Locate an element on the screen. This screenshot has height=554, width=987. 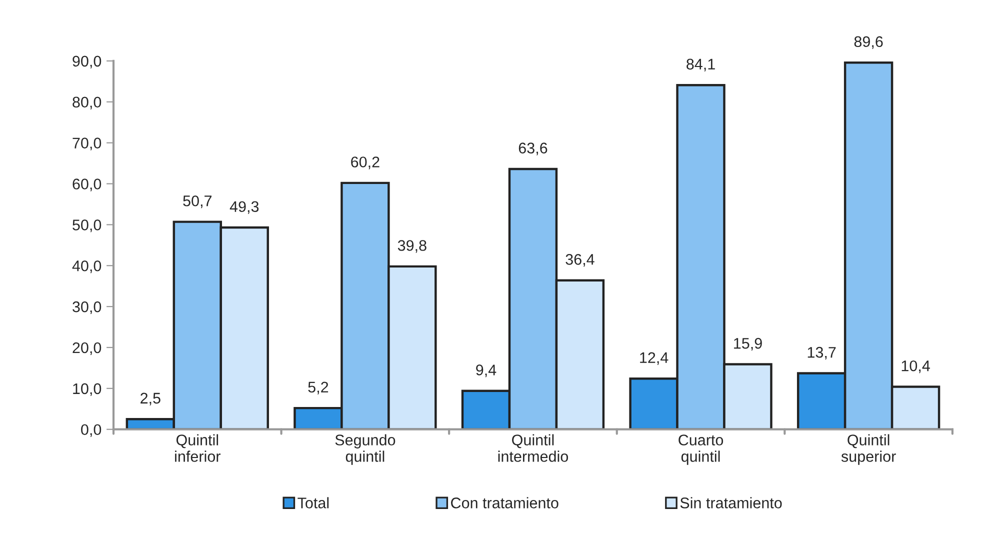
y-tick-label: 40,0 is located at coordinates (87, 267).